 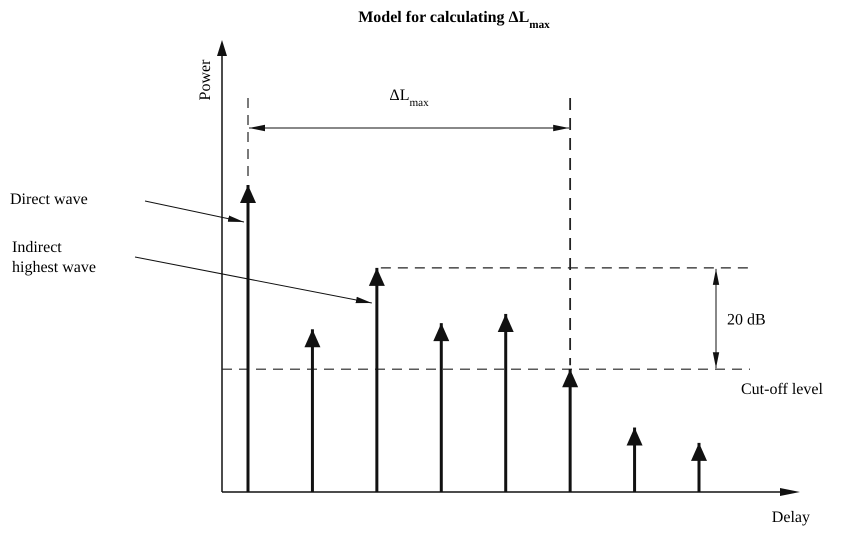 What do you see at coordinates (409, 98) in the screenshot?
I see `text: ΔL$_{max}$` at bounding box center [409, 98].